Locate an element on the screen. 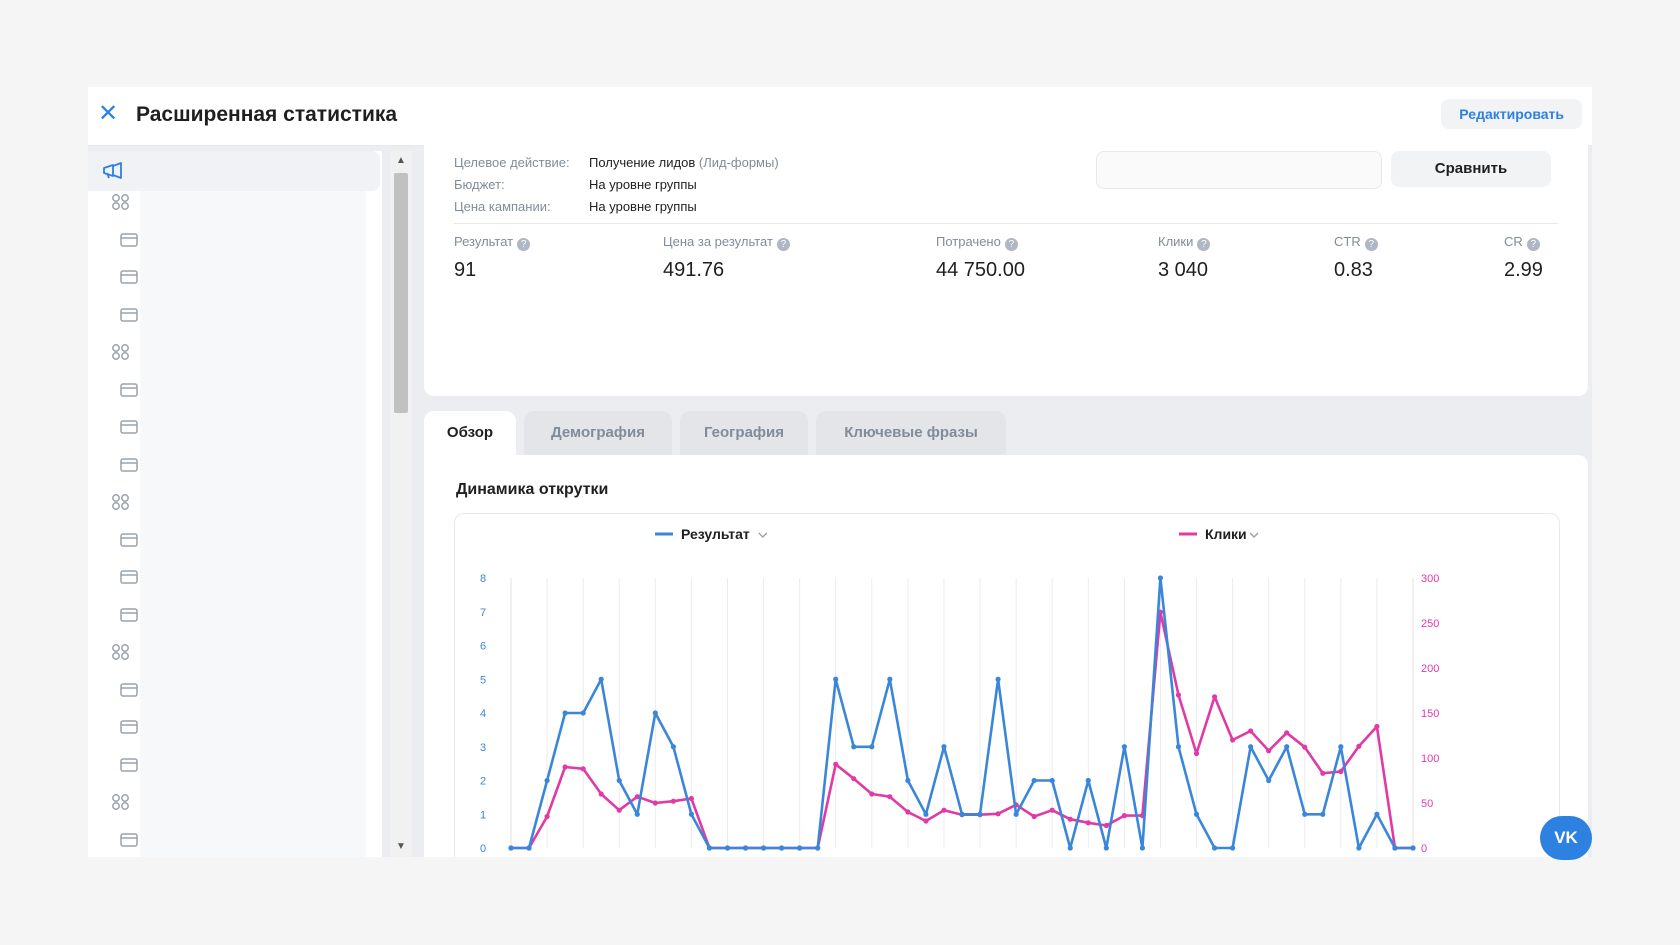 The width and height of the screenshot is (1680, 945). tab-geography: География is located at coordinates (744, 433).